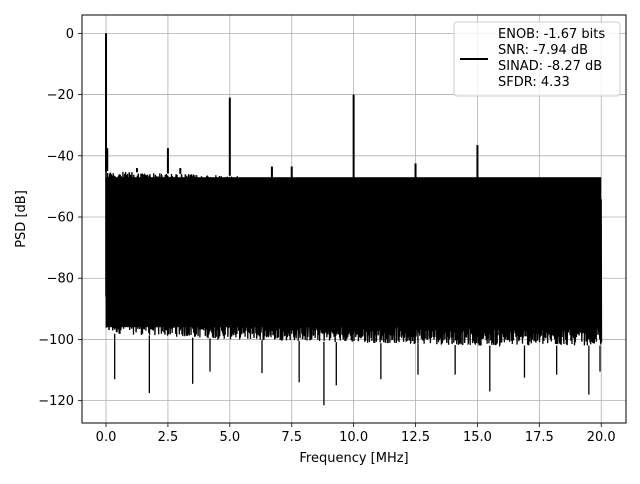 This screenshot has height=484, width=640. Describe the element at coordinates (60, 156) in the screenshot. I see `y-tick-label: −40` at that location.